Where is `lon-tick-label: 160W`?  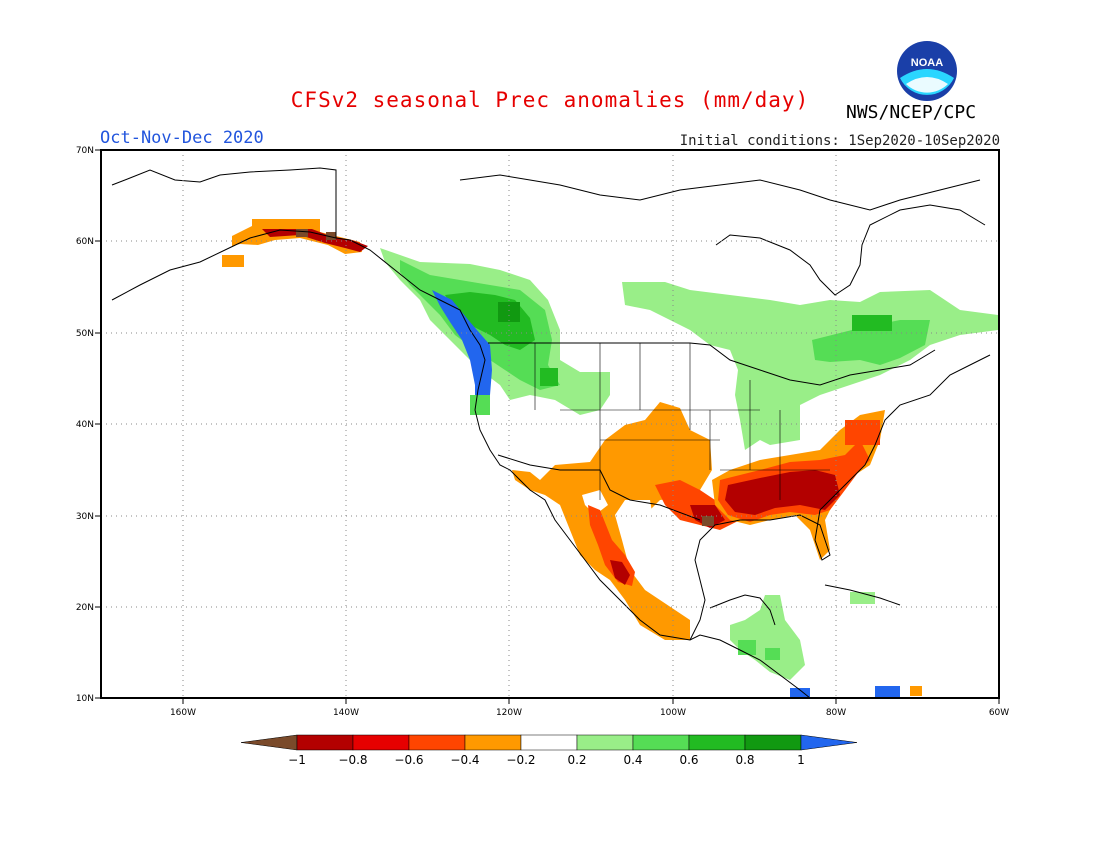
lon-tick-label: 160W is located at coordinates (183, 713).